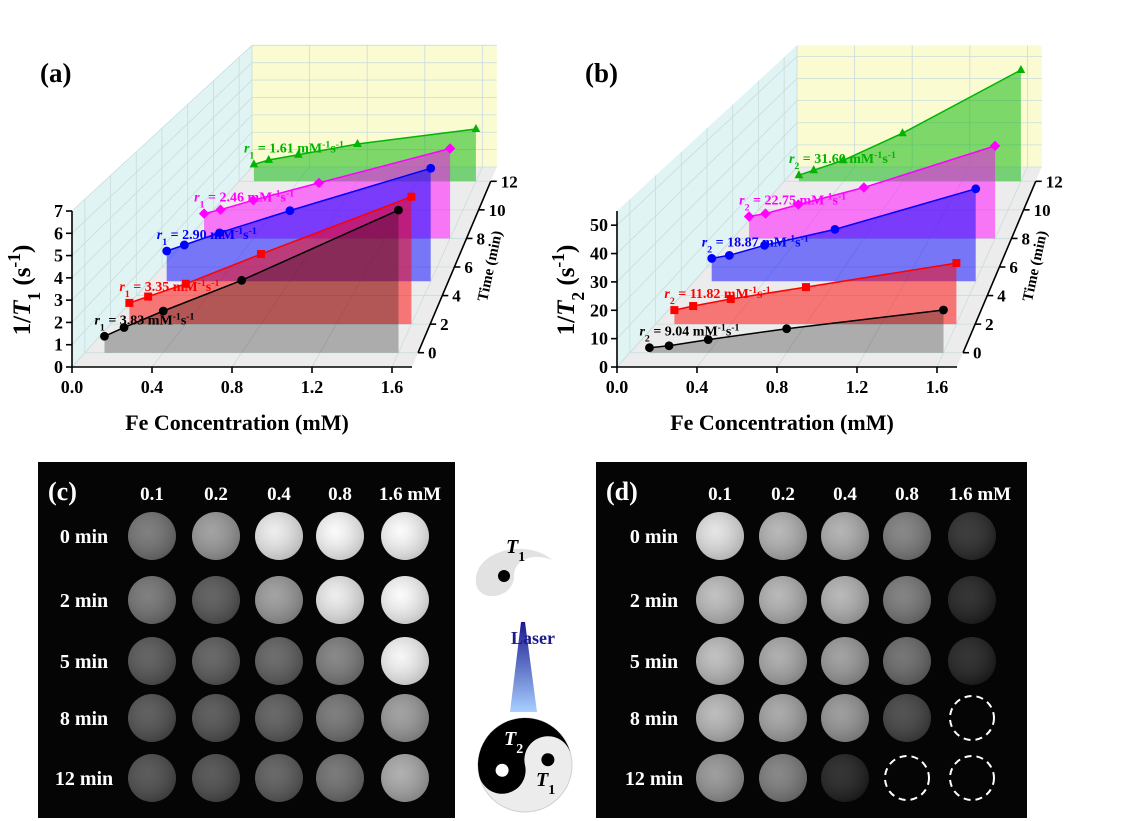 This screenshot has width=1144, height=821. What do you see at coordinates (749, 242) in the screenshot?
I see `label-part: = 18.87 mM` at bounding box center [749, 242].